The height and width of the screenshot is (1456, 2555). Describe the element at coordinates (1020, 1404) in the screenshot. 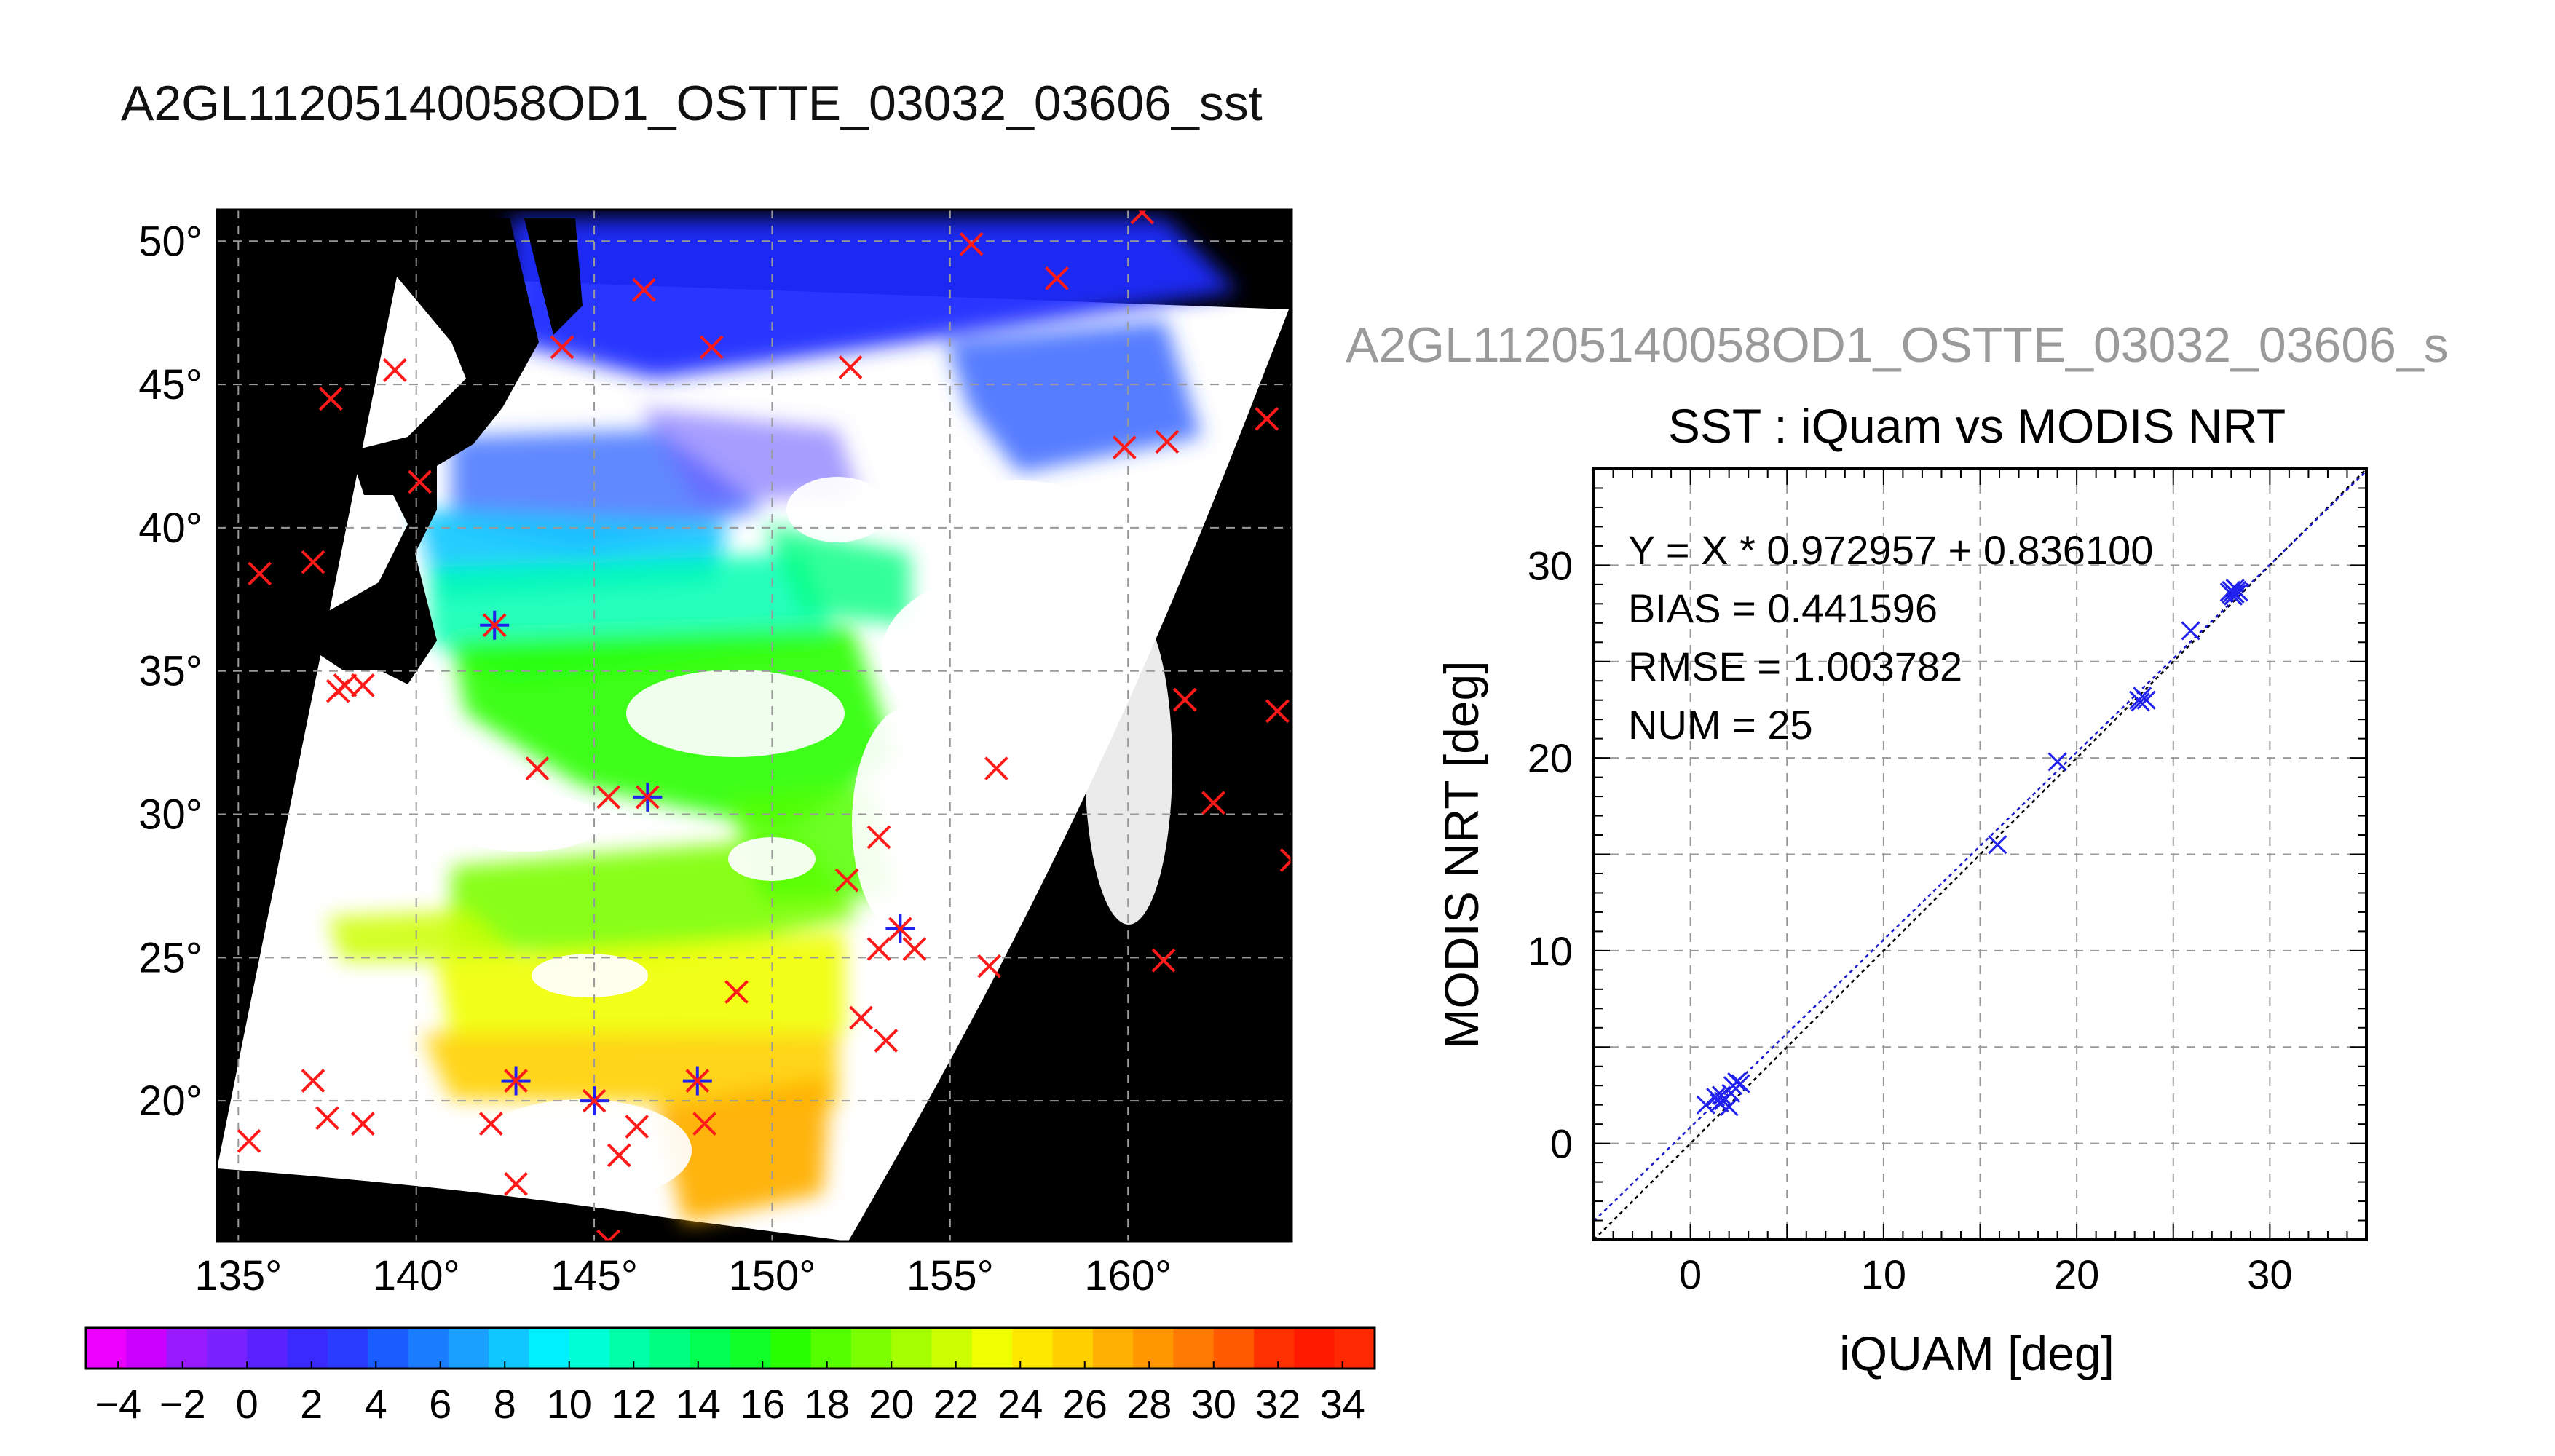

I see `colorbar-tick-label: 24` at that location.